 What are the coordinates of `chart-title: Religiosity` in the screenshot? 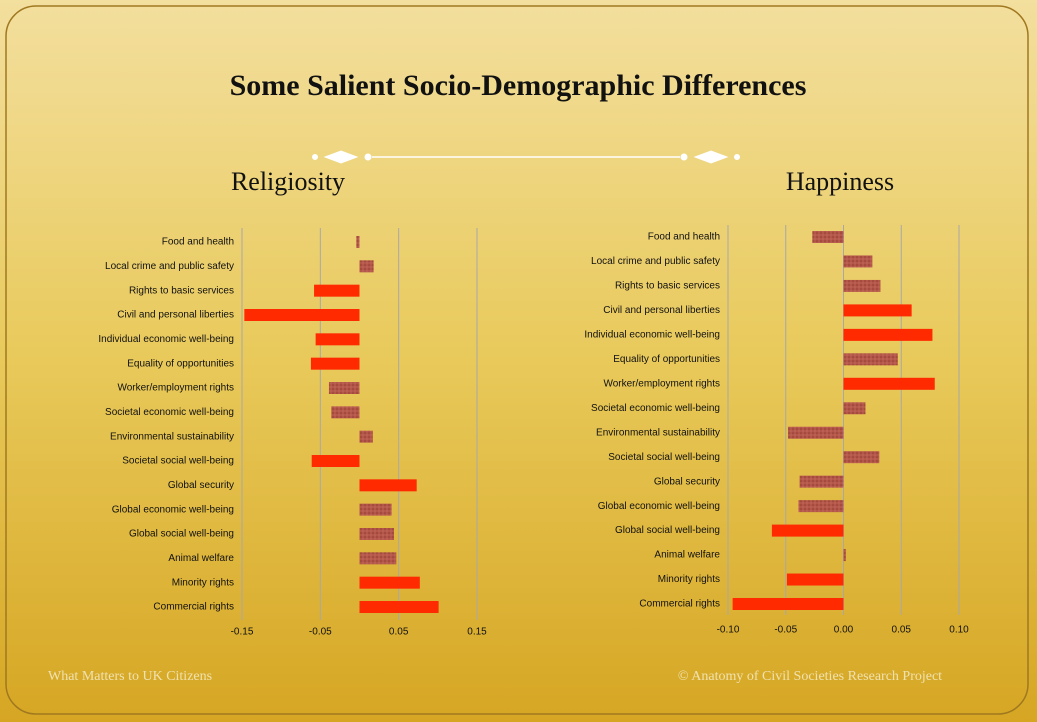 It's located at (288, 181).